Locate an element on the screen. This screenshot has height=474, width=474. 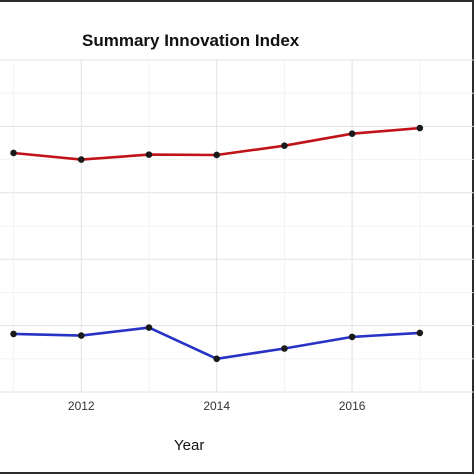
x-axis-label: Year is located at coordinates (189, 445).